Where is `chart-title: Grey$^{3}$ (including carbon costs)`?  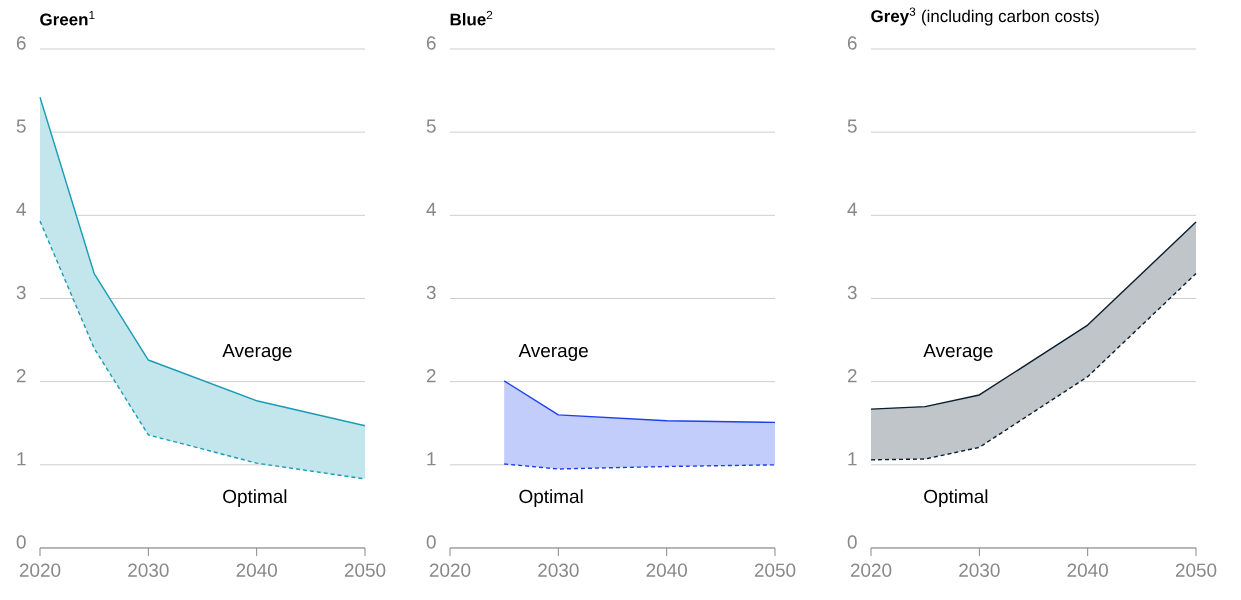
chart-title: Grey$^{3}$ (including carbon costs) is located at coordinates (985, 16).